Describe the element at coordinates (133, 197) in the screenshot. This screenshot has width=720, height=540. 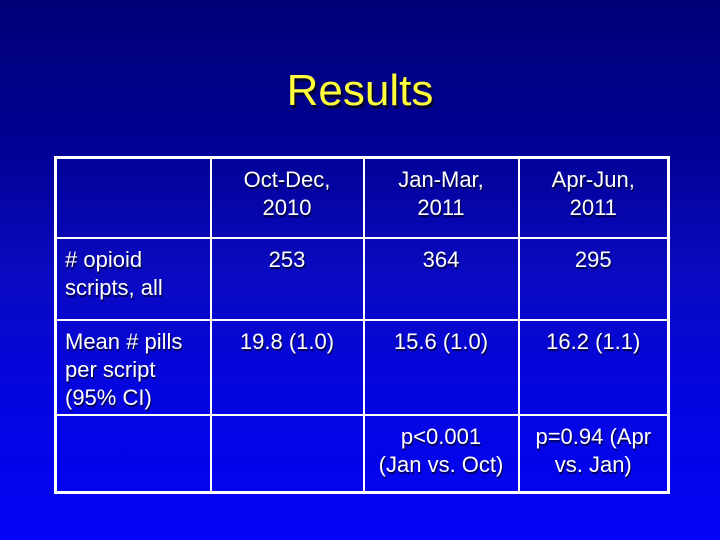
I see `table-corner-cell` at that location.